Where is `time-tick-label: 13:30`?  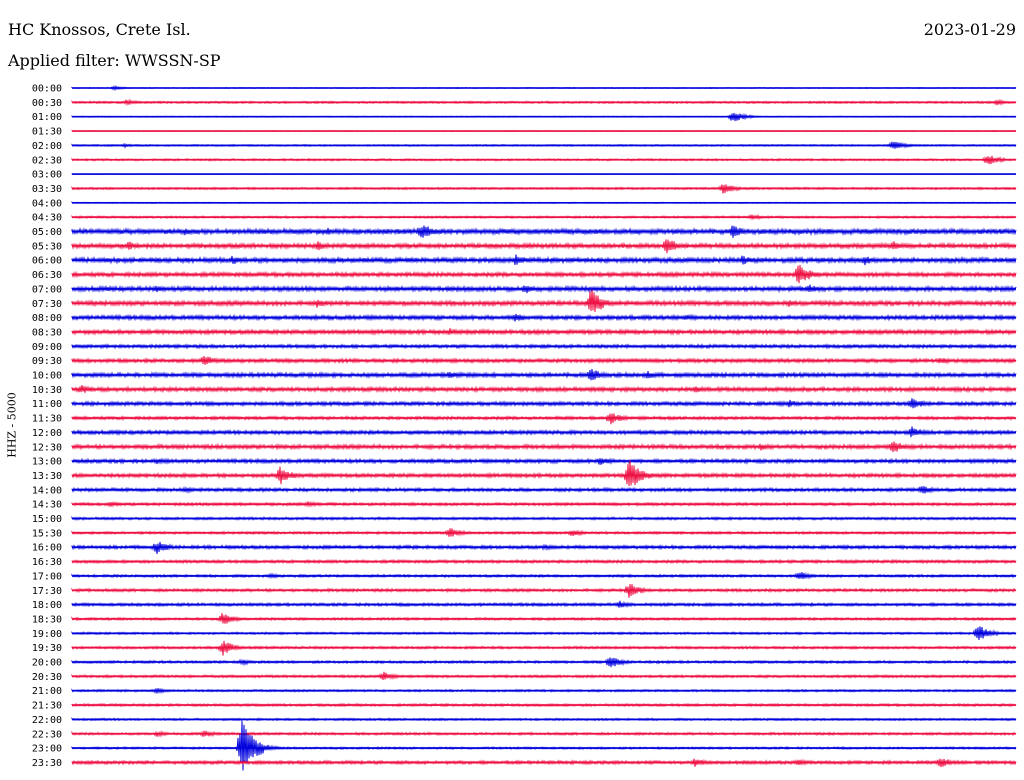
time-tick-label: 13:30 is located at coordinates (47, 476).